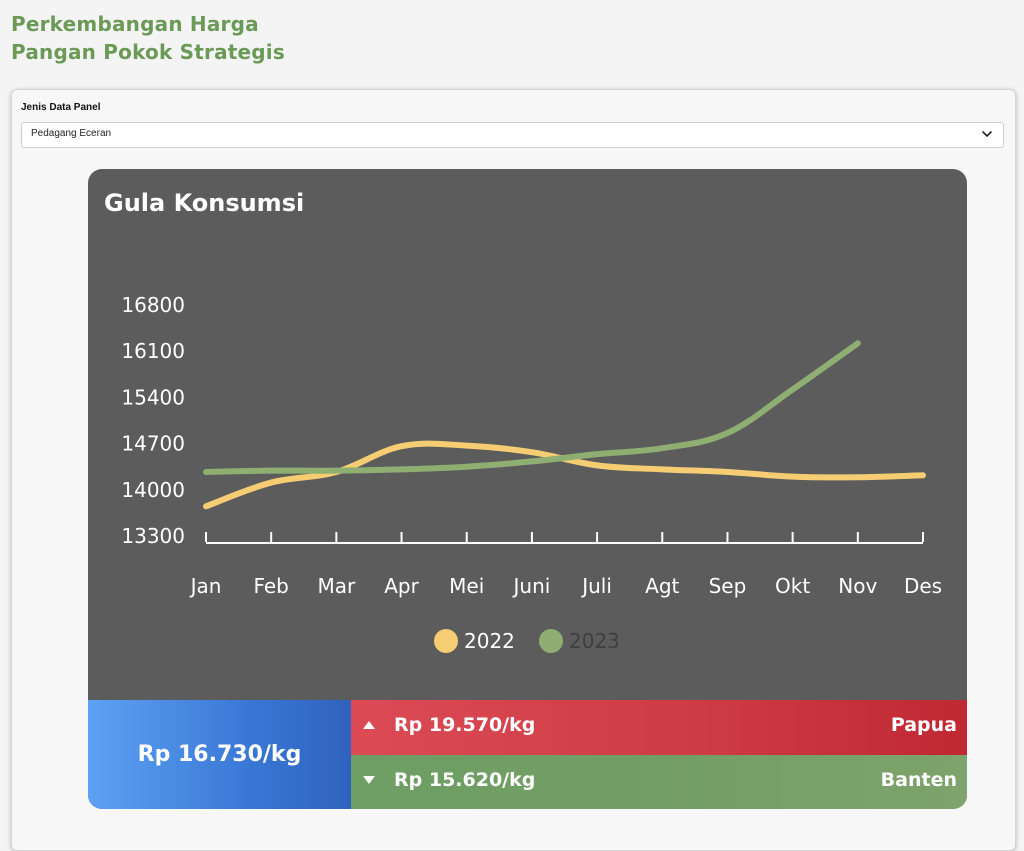 The width and height of the screenshot is (1024, 851). I want to click on average-price: Rp 16.730/kg, so click(219, 754).